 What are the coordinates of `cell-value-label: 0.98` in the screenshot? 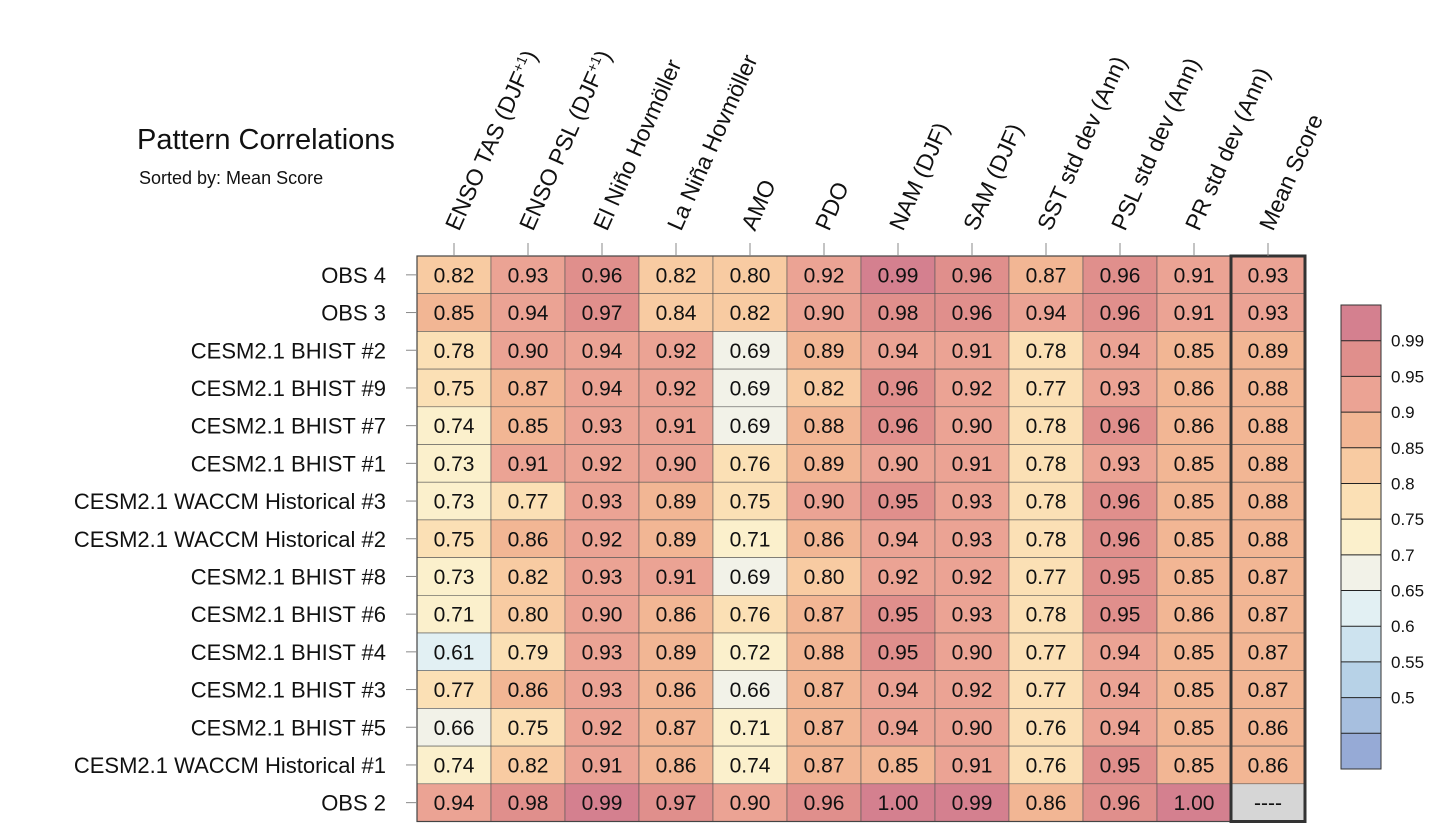 It's located at (898, 313).